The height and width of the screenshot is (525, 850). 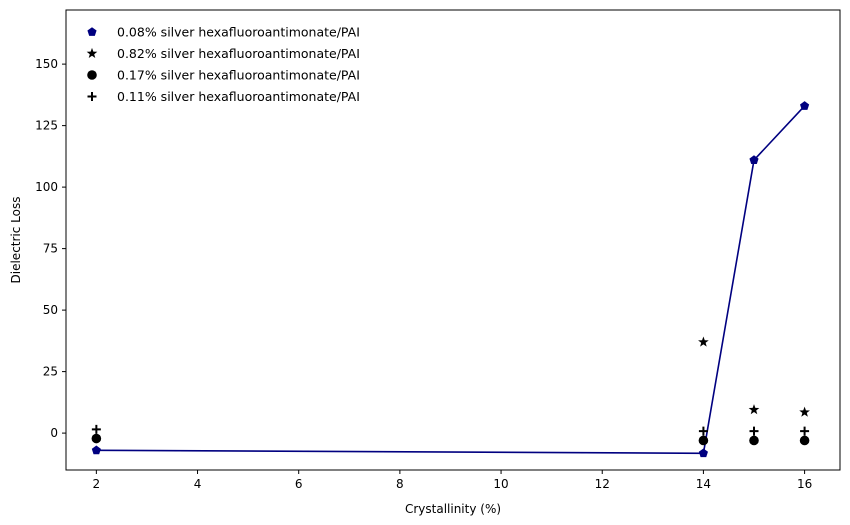 I want to click on x-tick-label: 8, so click(x=400, y=484).